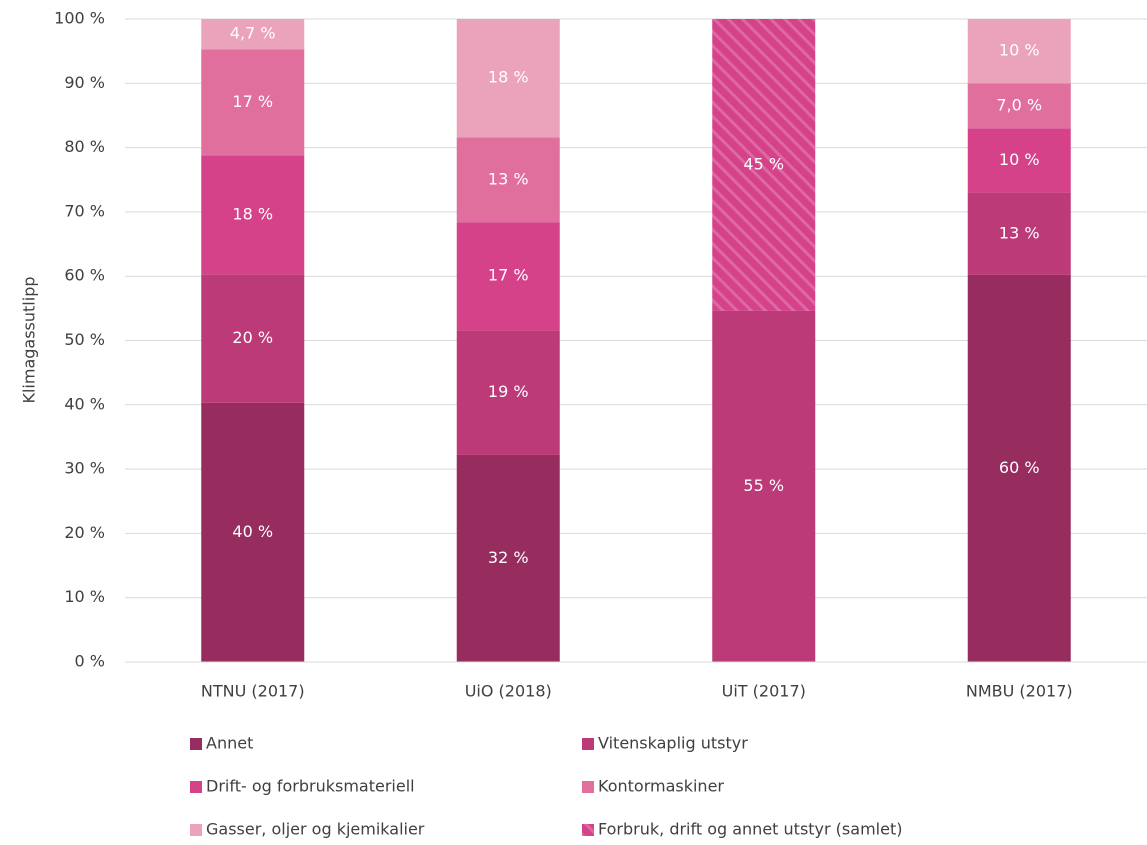  What do you see at coordinates (750, 829) in the screenshot?
I see `legend-label: Forbruk, drift og annet utstyr (samlet)` at bounding box center [750, 829].